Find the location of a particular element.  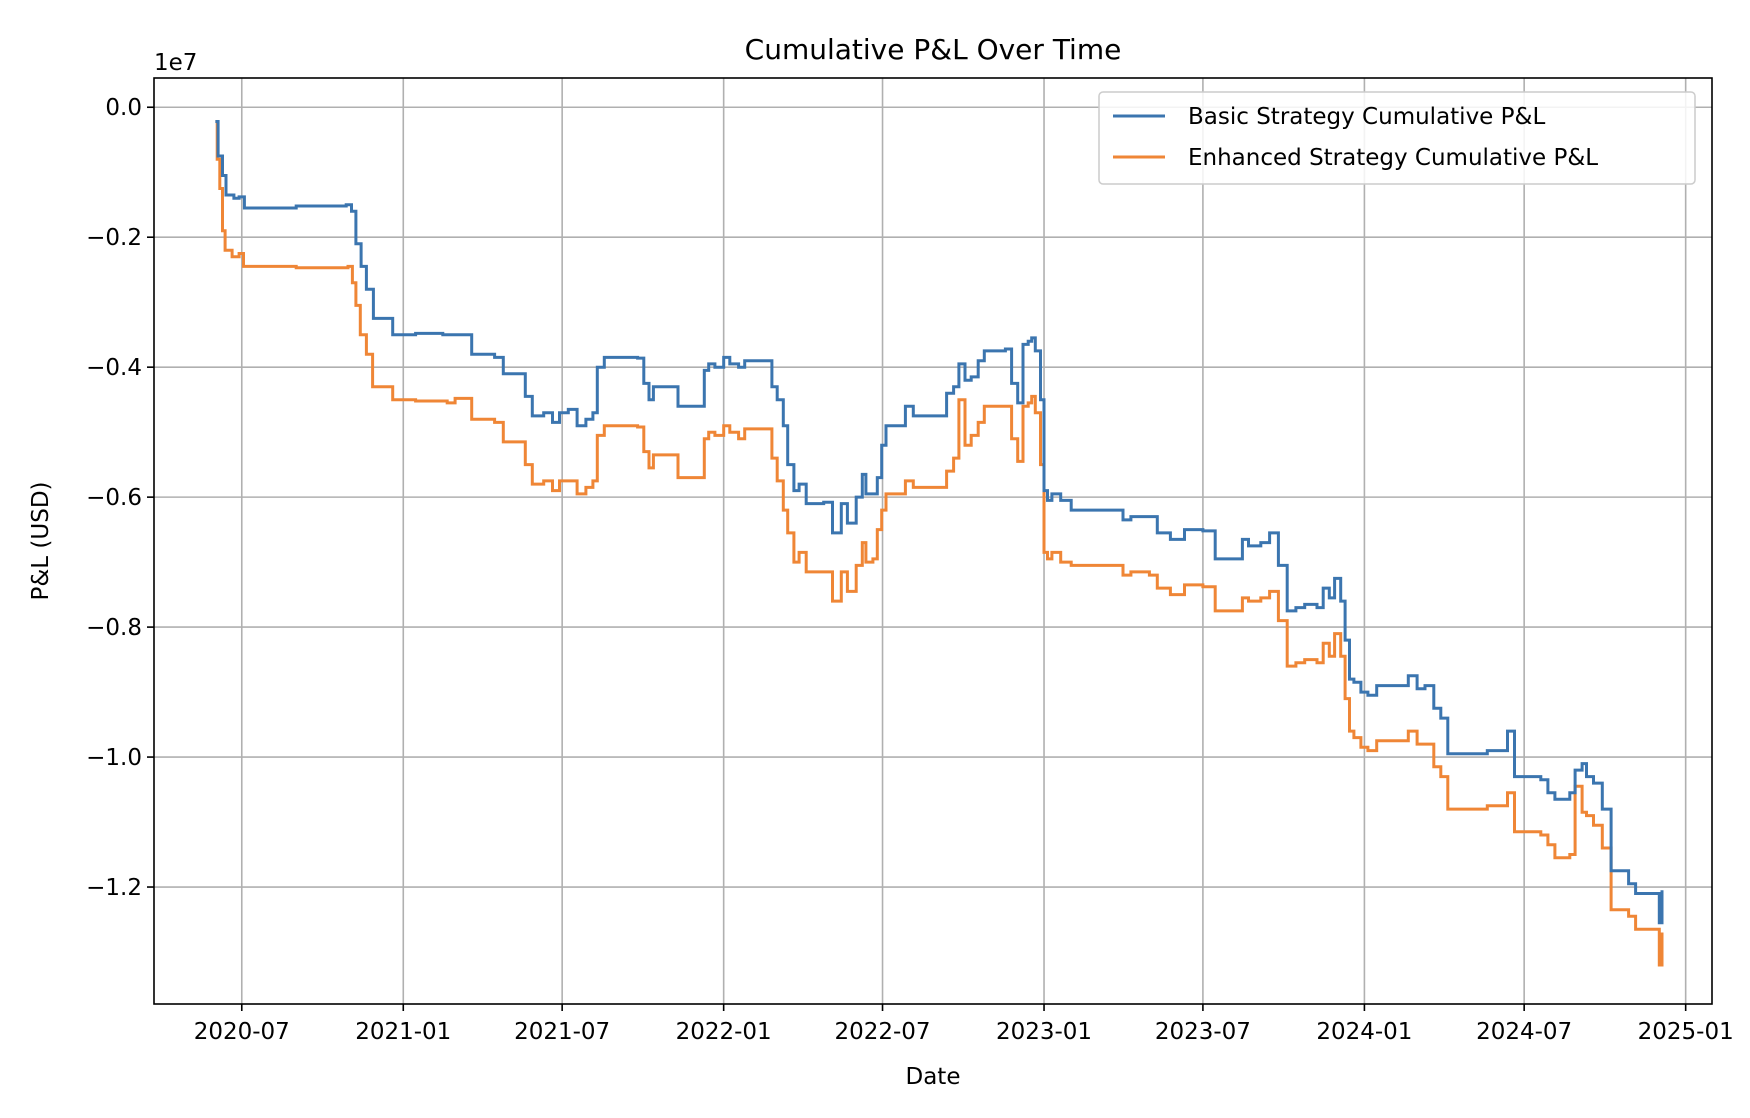

x-tick-label: 2024-01 is located at coordinates (1364, 1032).